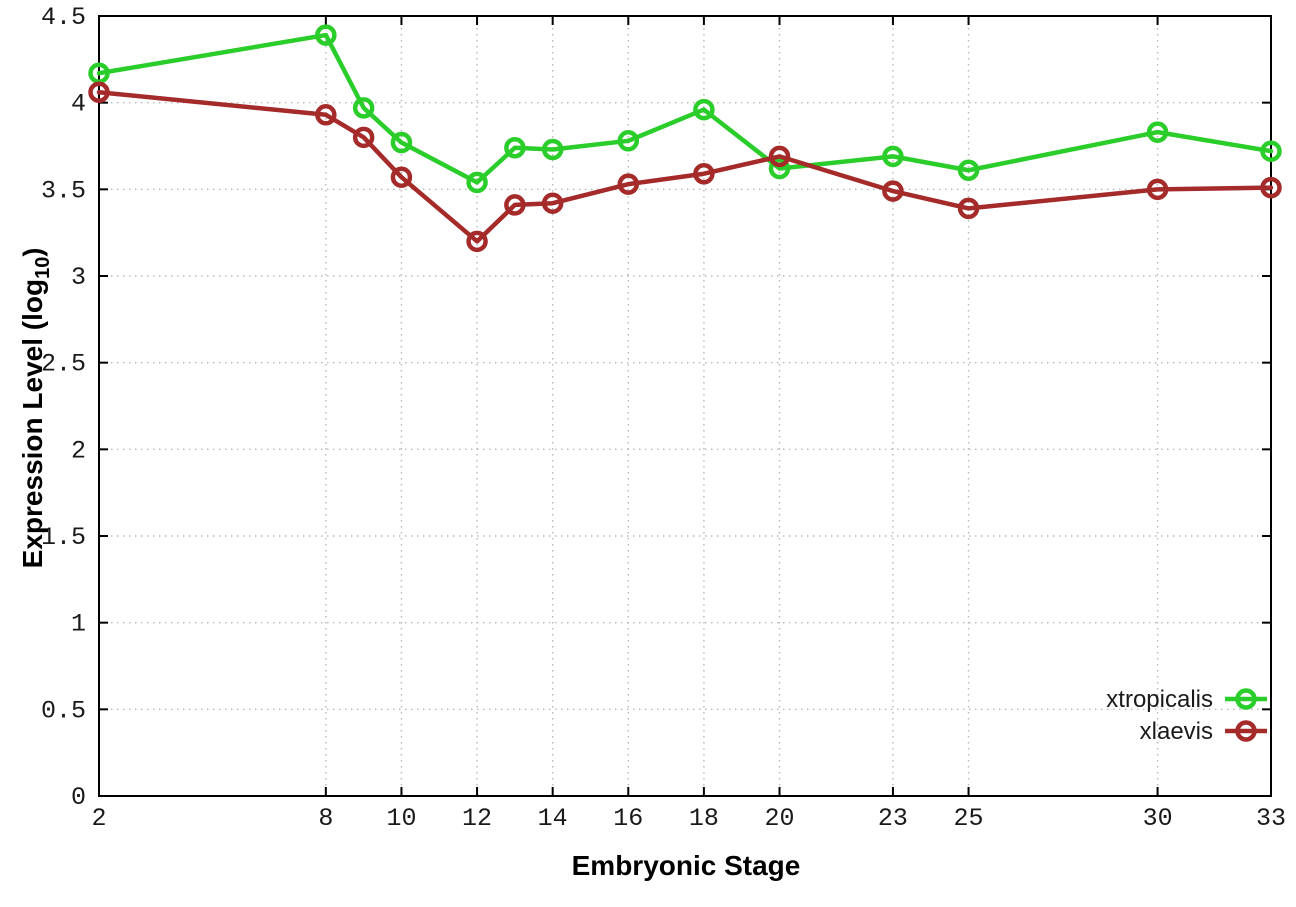 The image size is (1296, 907). I want to click on legend-item-xlaevis: xlaevis, so click(1203, 731).